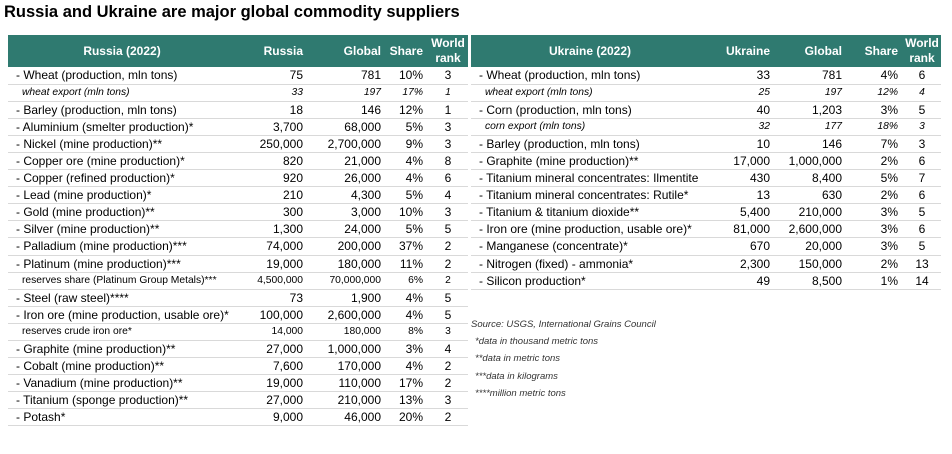  I want to click on commodity-cell: - Cobalt (mine production)**, so click(122, 366).